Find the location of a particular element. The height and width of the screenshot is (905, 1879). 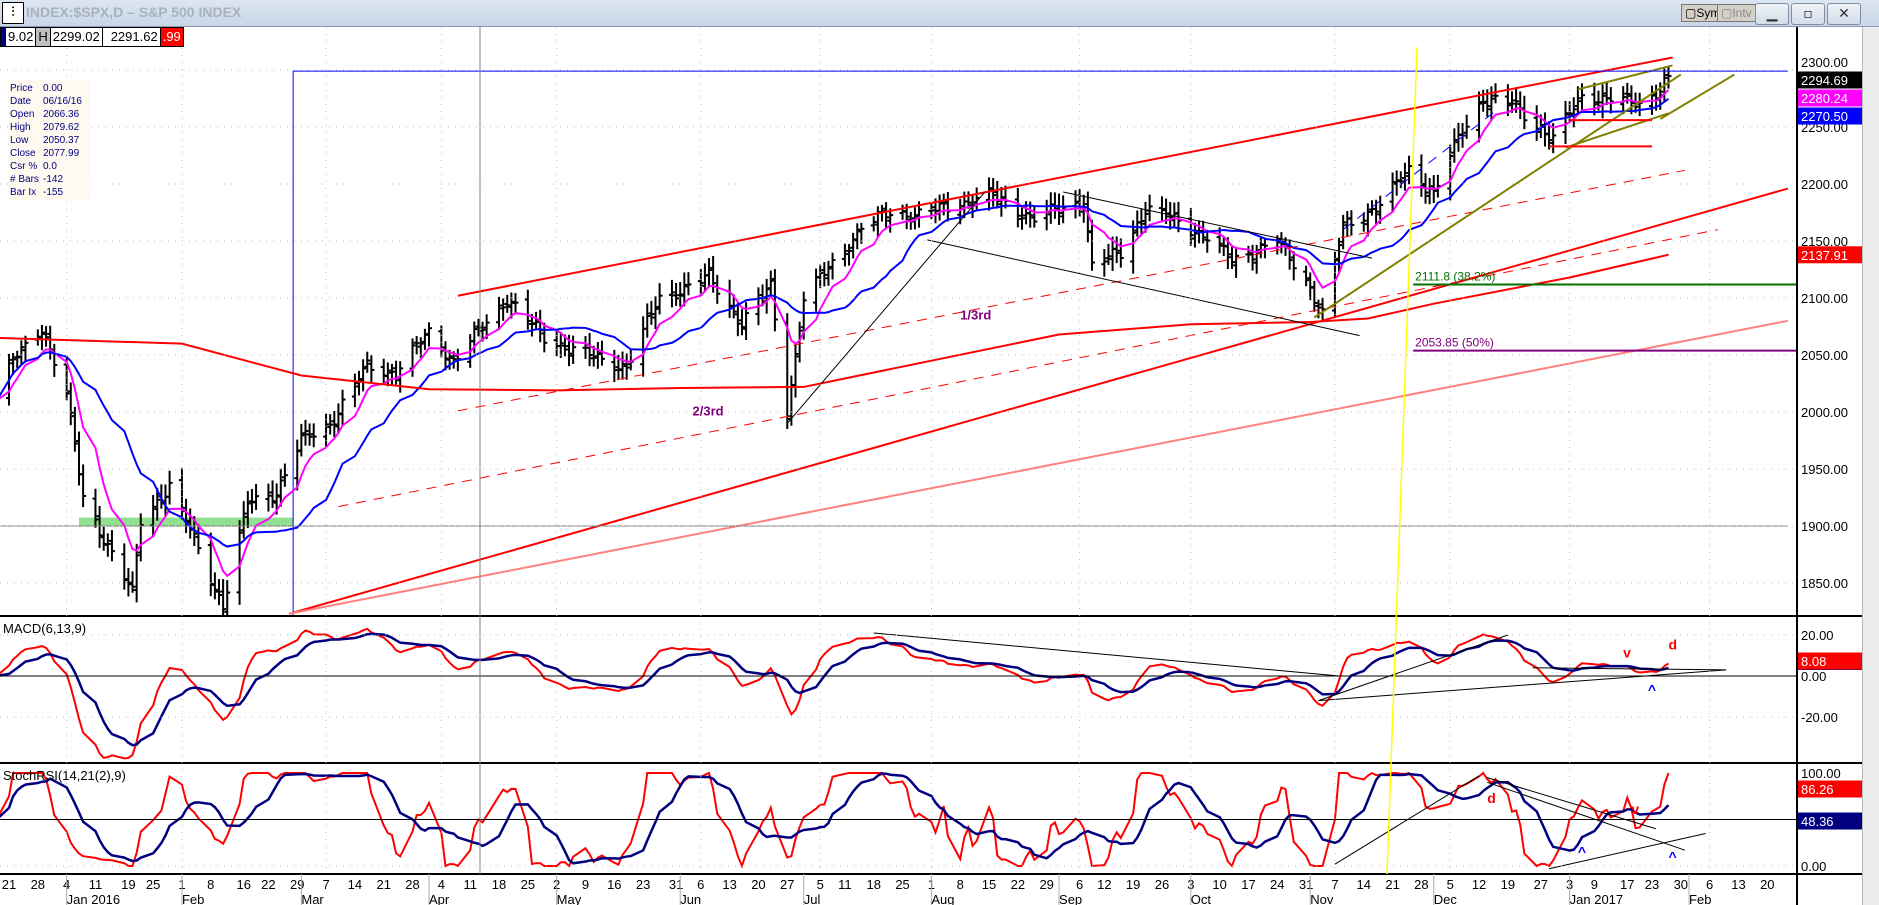

price-axis-label: 1950.00 is located at coordinates (1824, 469).